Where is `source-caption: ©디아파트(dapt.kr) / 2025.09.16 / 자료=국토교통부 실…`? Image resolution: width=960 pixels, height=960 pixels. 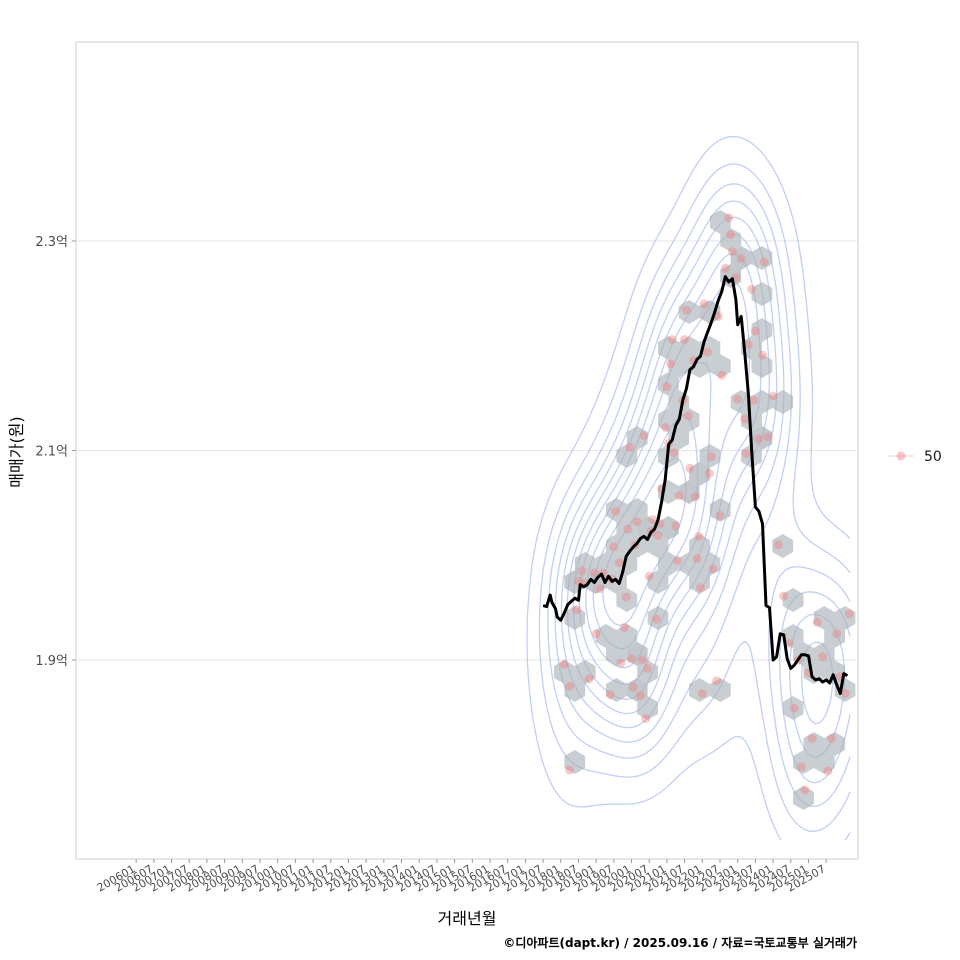
source-caption: ©디아파트(dapt.kr) / 2025.09.16 / 자료=국토교통부 실… is located at coordinates (680, 942).